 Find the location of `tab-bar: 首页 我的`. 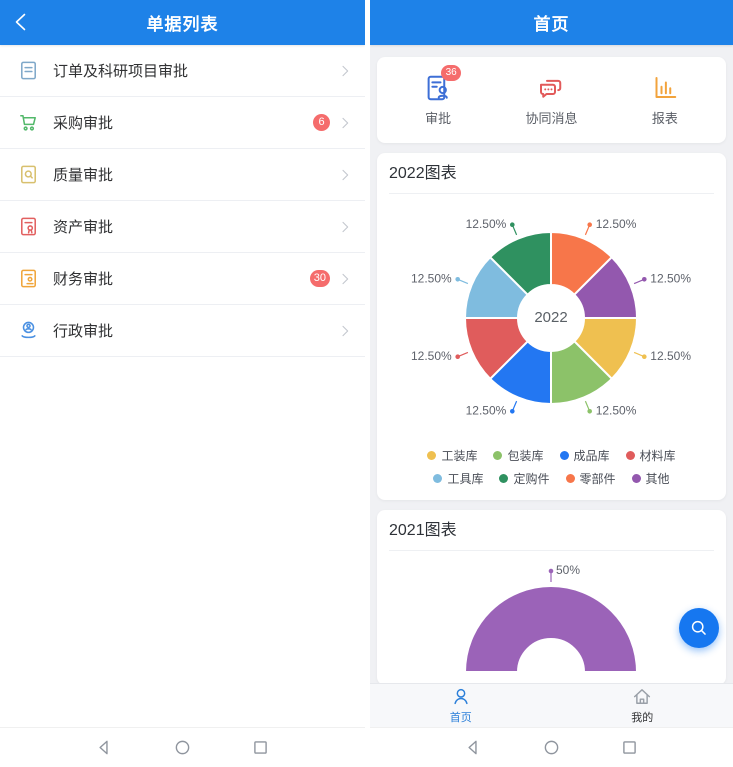

tab-bar: 首页 我的 is located at coordinates (551, 705).